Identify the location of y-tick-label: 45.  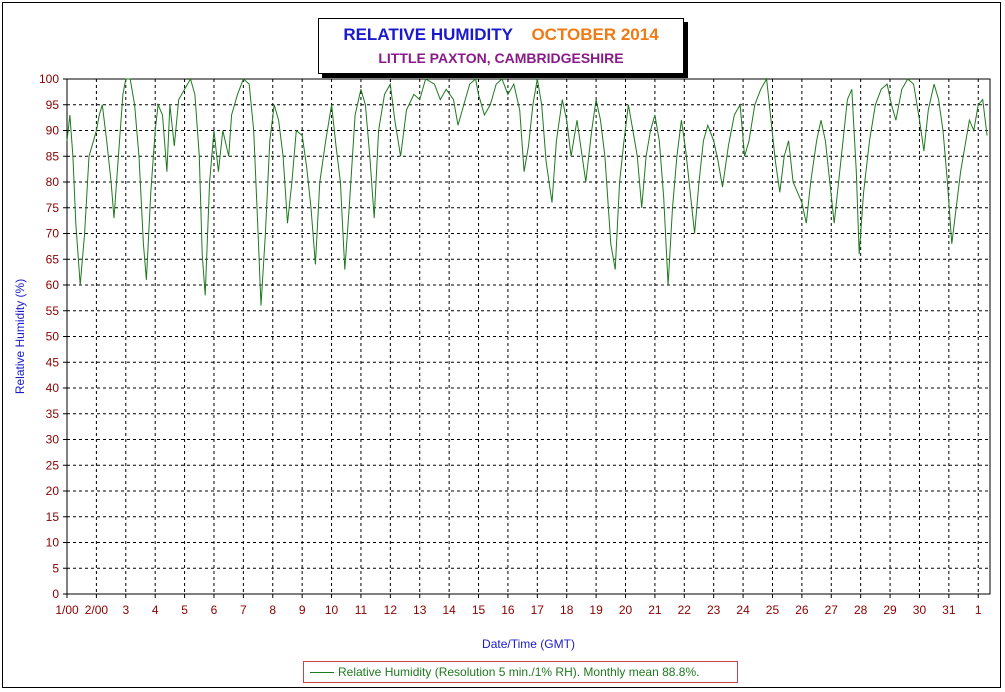
(53, 362).